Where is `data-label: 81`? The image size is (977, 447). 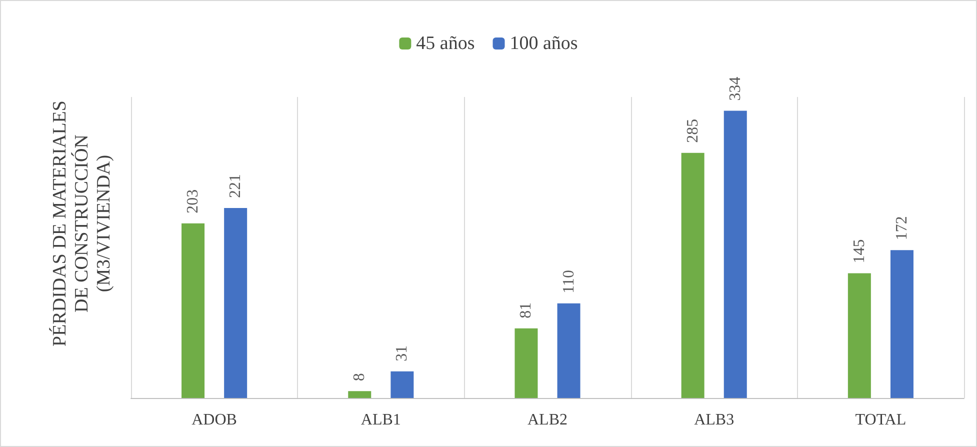 data-label: 81 is located at coordinates (526, 310).